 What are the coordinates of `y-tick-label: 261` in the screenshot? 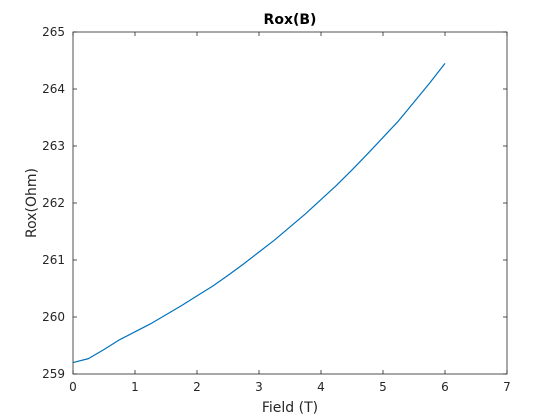 It's located at (53, 260).